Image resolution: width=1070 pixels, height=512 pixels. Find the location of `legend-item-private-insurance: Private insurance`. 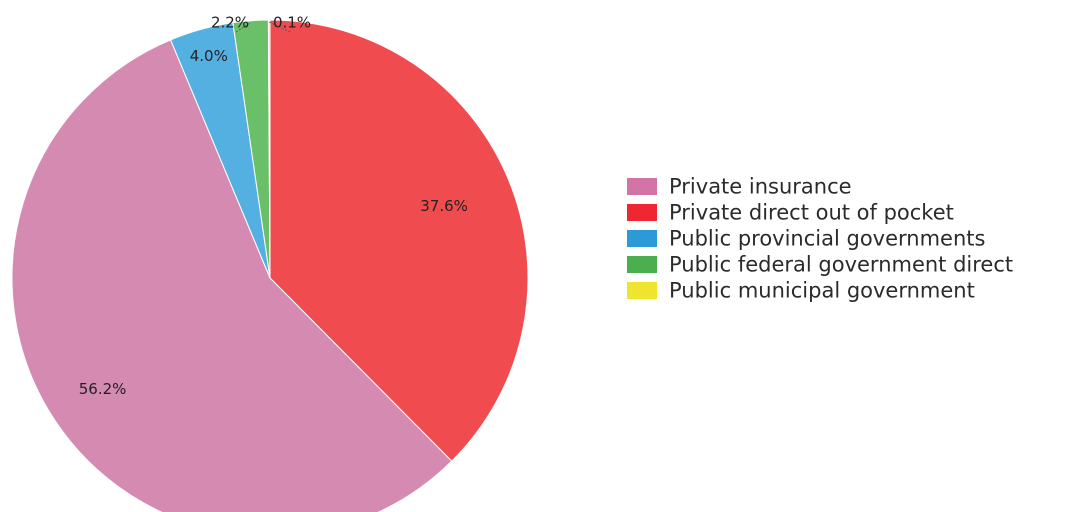

legend-item-private-insurance: Private insurance is located at coordinates (739, 187).